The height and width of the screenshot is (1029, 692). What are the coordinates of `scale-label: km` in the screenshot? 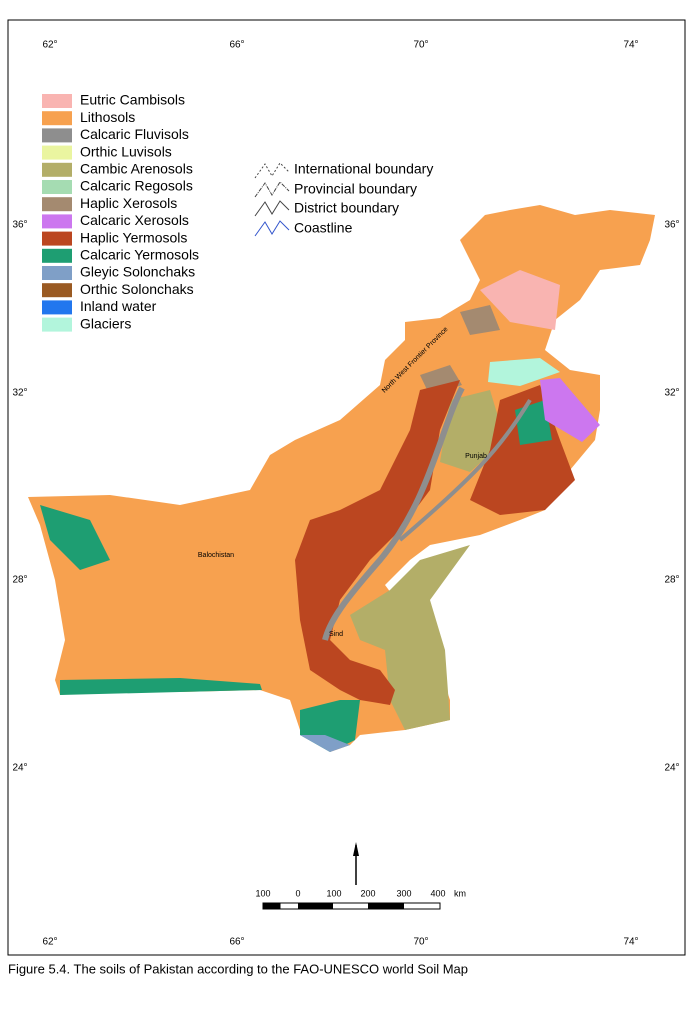 It's located at (460, 893).